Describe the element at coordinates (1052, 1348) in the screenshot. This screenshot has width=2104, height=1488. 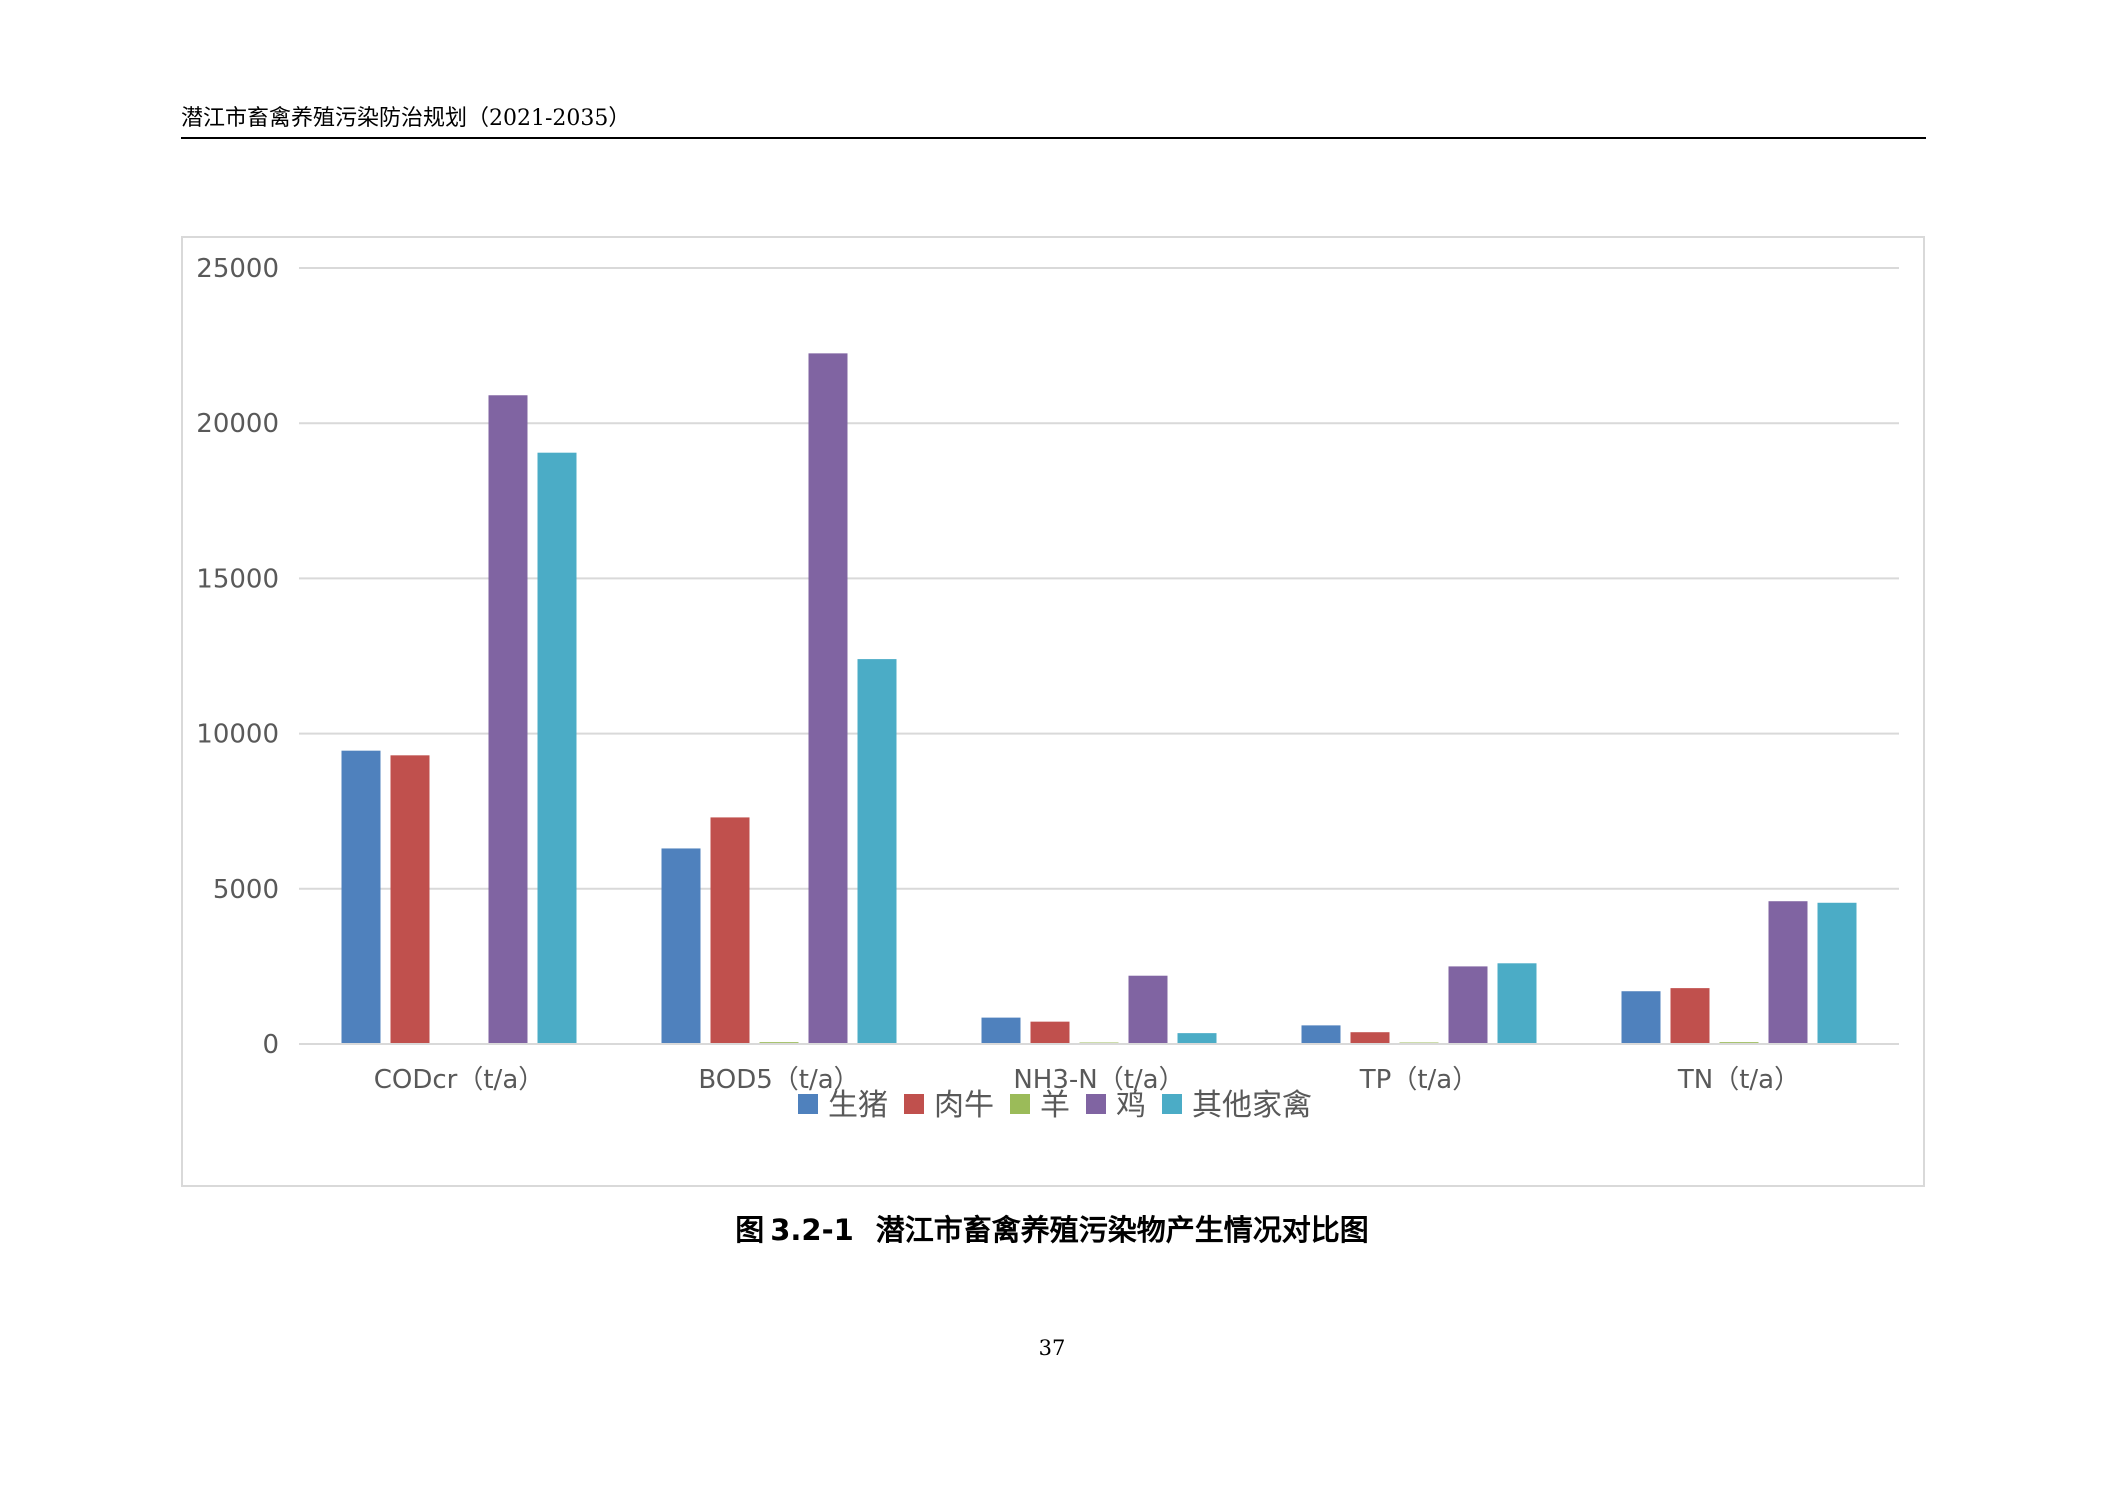
I see `page-number: 37` at that location.